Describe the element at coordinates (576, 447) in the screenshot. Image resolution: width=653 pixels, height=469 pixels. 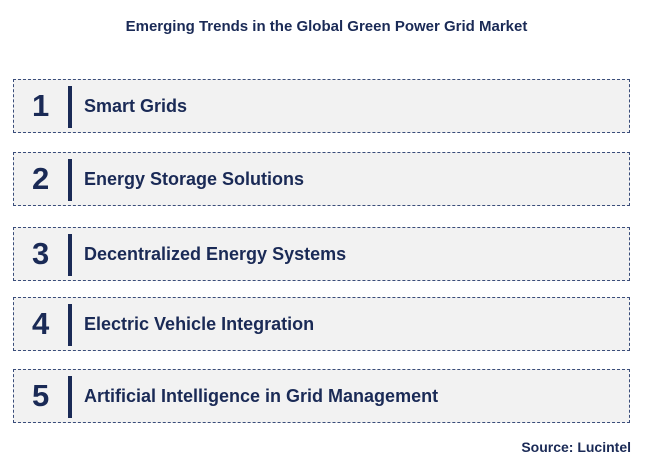
I see `source-note: Source: Lucintel` at that location.